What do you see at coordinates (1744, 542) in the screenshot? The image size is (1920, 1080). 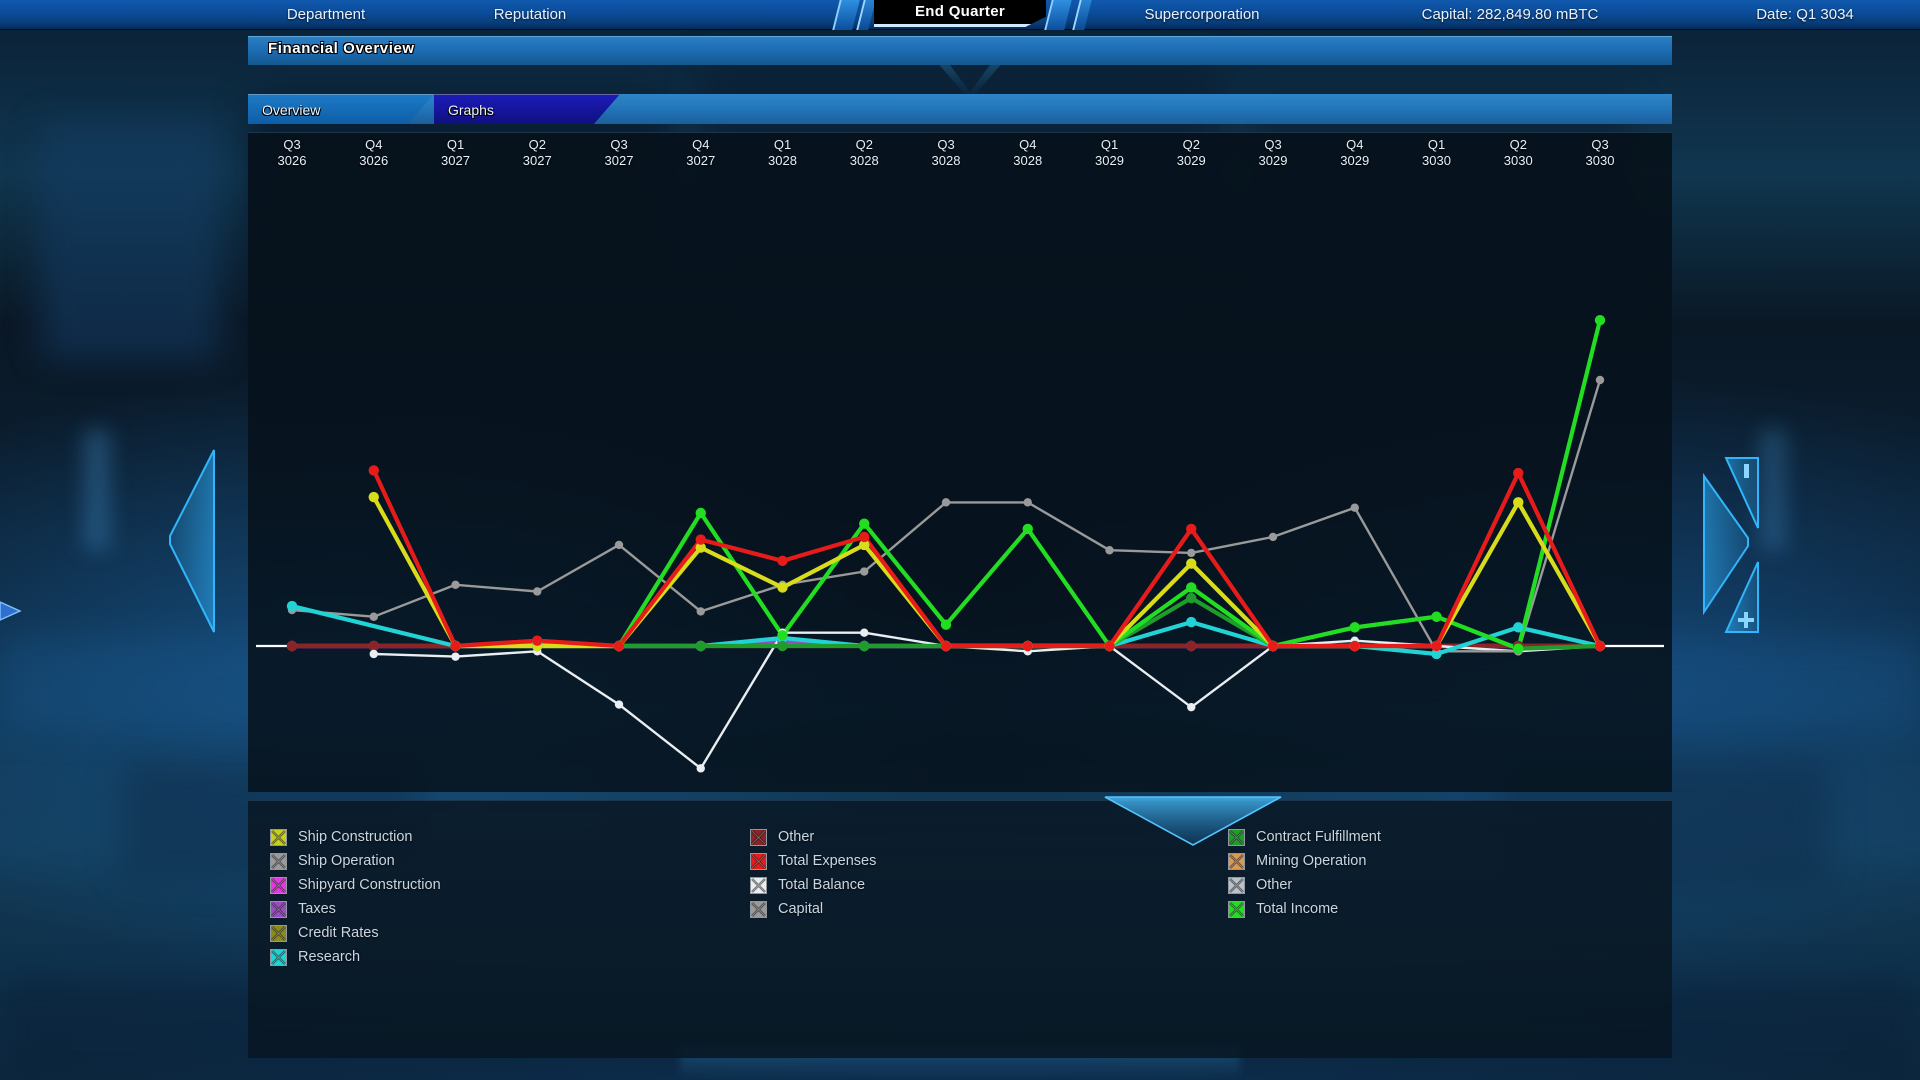 I see `right-nav-controls` at bounding box center [1744, 542].